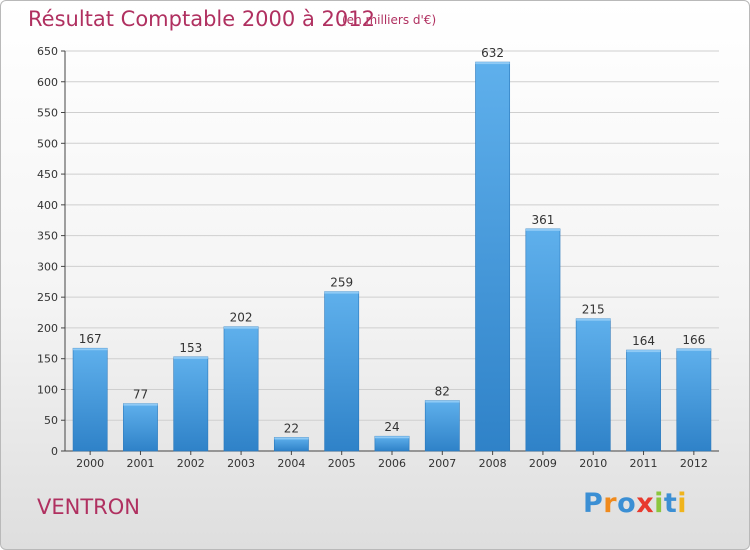 This screenshot has height=550, width=750. What do you see at coordinates (47, 143) in the screenshot?
I see `y-tick-label: 500` at bounding box center [47, 143].